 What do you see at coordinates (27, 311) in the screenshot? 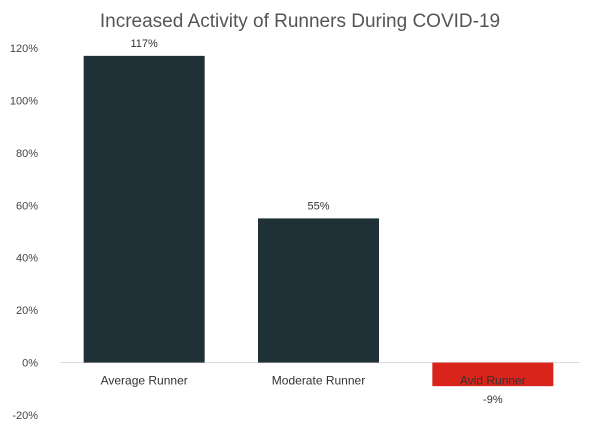
I see `y-tick-label: 20%` at bounding box center [27, 311].